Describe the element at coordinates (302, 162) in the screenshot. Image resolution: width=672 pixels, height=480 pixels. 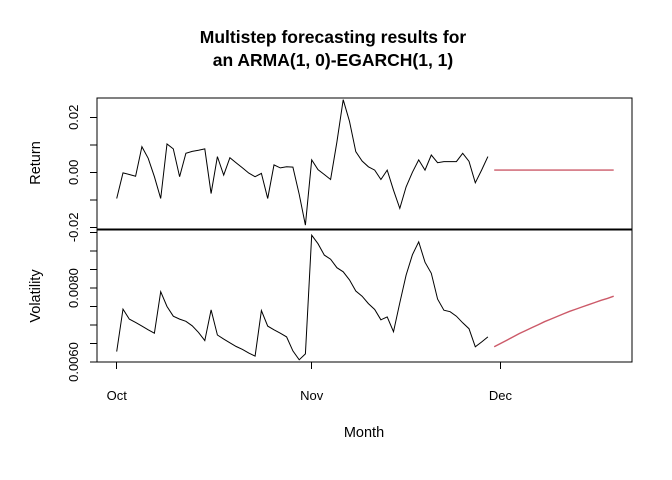
I see `observed-line-return` at that location.